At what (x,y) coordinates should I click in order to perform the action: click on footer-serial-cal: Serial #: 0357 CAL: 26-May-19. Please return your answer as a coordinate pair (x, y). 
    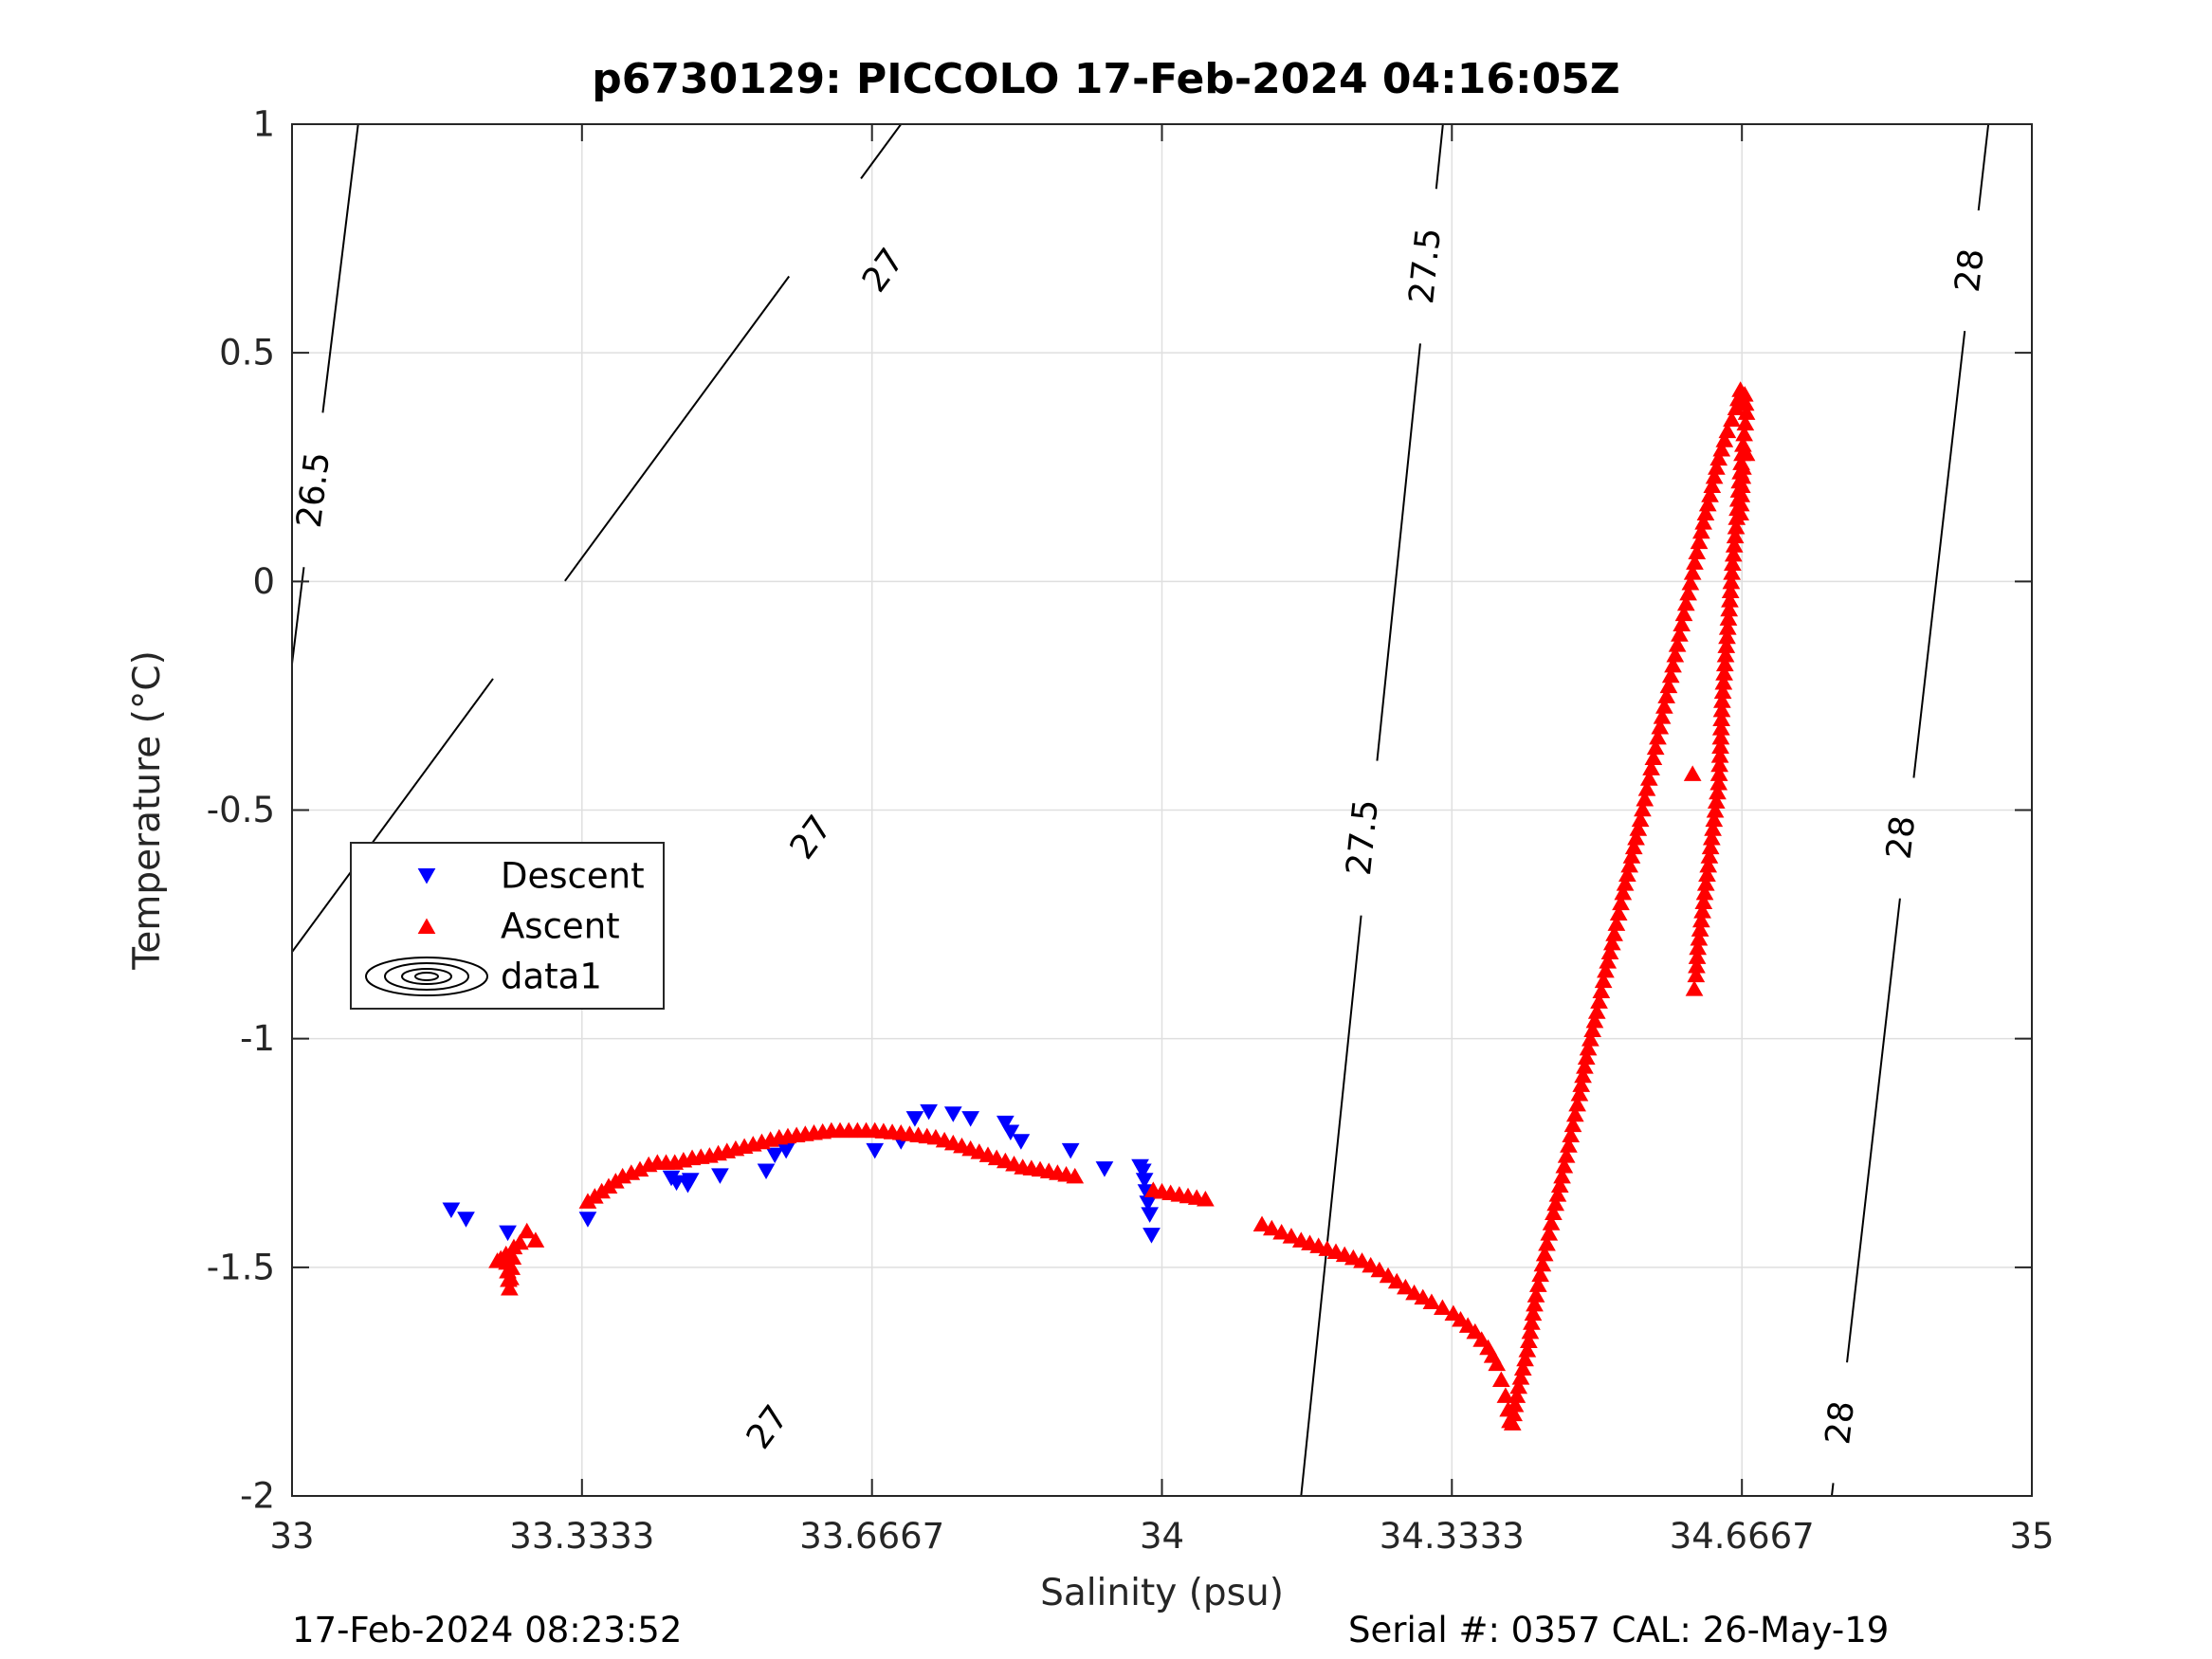
    Looking at the image, I should click on (1619, 1630).